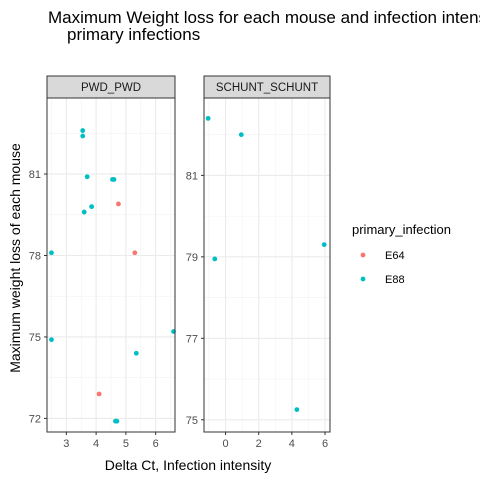  Describe the element at coordinates (225, 444) in the screenshot. I see `x-tick-label: 0` at that location.